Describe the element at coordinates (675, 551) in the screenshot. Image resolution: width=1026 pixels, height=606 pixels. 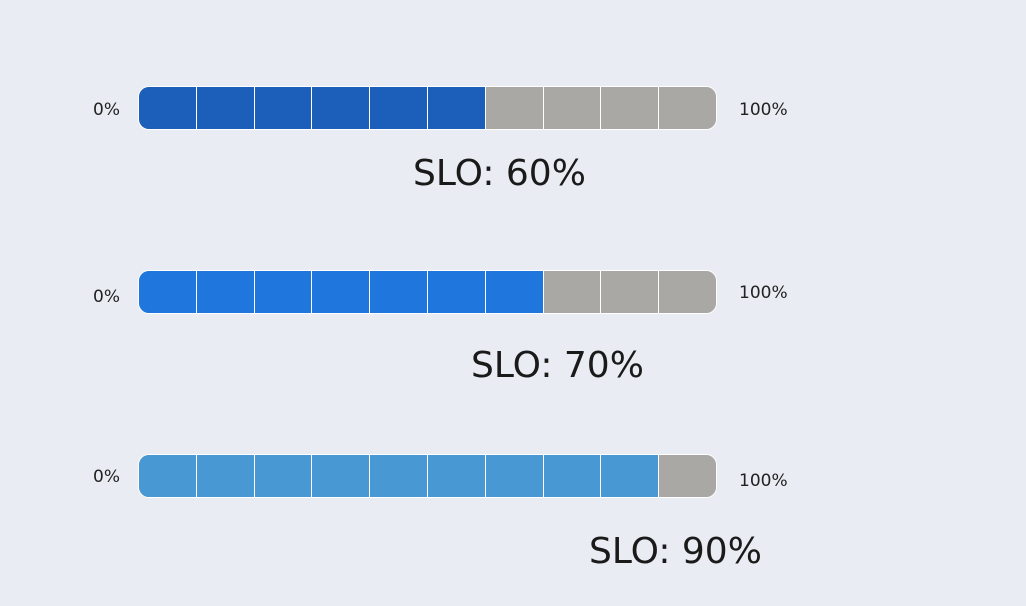
I see `slo-label: SLO: 90%` at that location.